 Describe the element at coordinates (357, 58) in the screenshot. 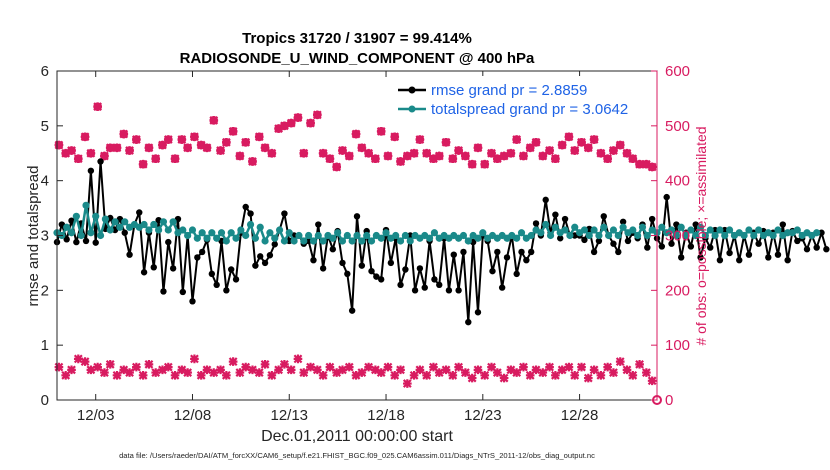

I see `chart-subtitle: RADIOSONDE_U_WIND_COMPONENT @ 400 hPa` at that location.